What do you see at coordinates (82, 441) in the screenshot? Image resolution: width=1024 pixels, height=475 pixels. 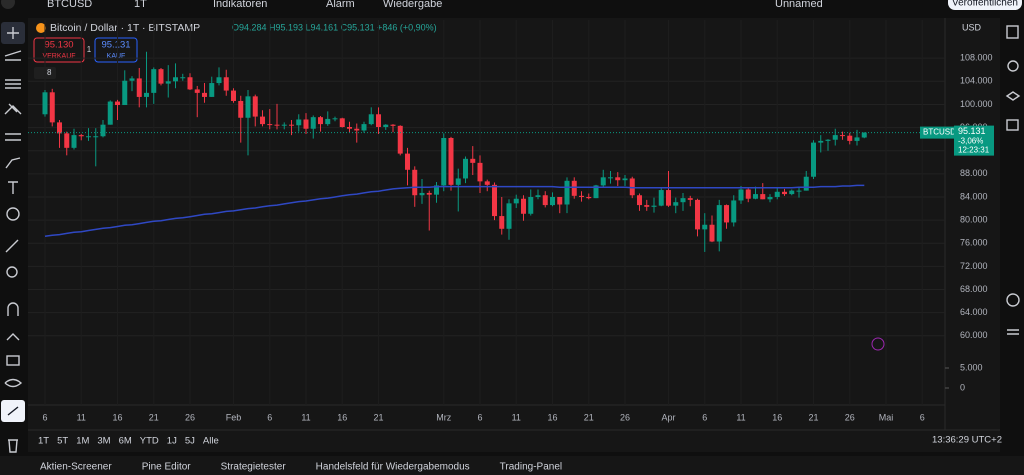 I see `range-button: 1M` at bounding box center [82, 441].